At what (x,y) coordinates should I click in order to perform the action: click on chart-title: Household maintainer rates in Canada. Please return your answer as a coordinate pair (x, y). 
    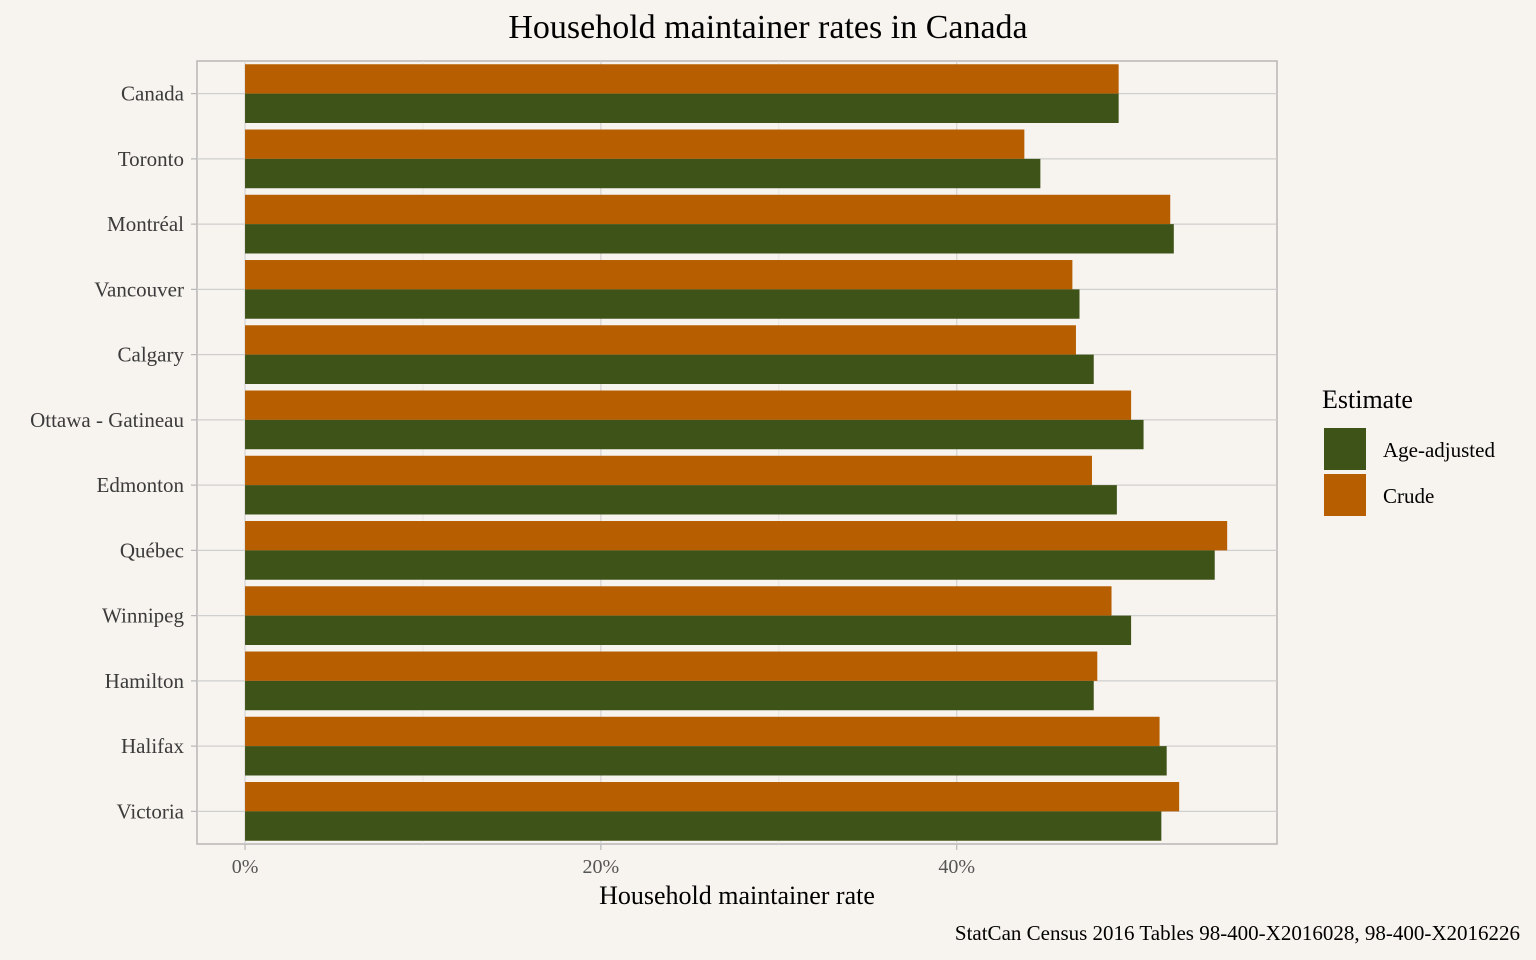
    Looking at the image, I should click on (767, 27).